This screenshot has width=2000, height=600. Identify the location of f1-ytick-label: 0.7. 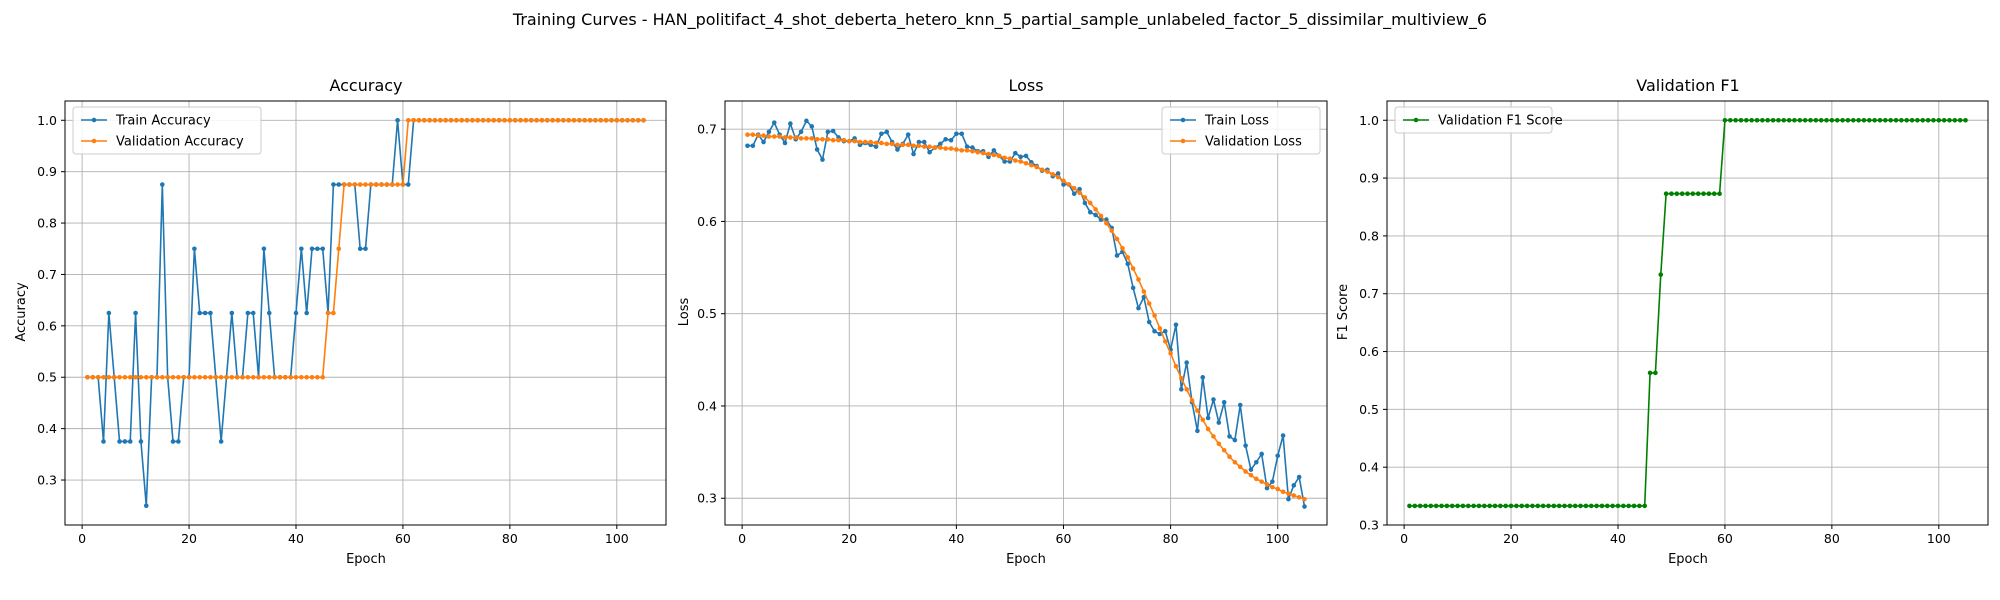
(1369, 293).